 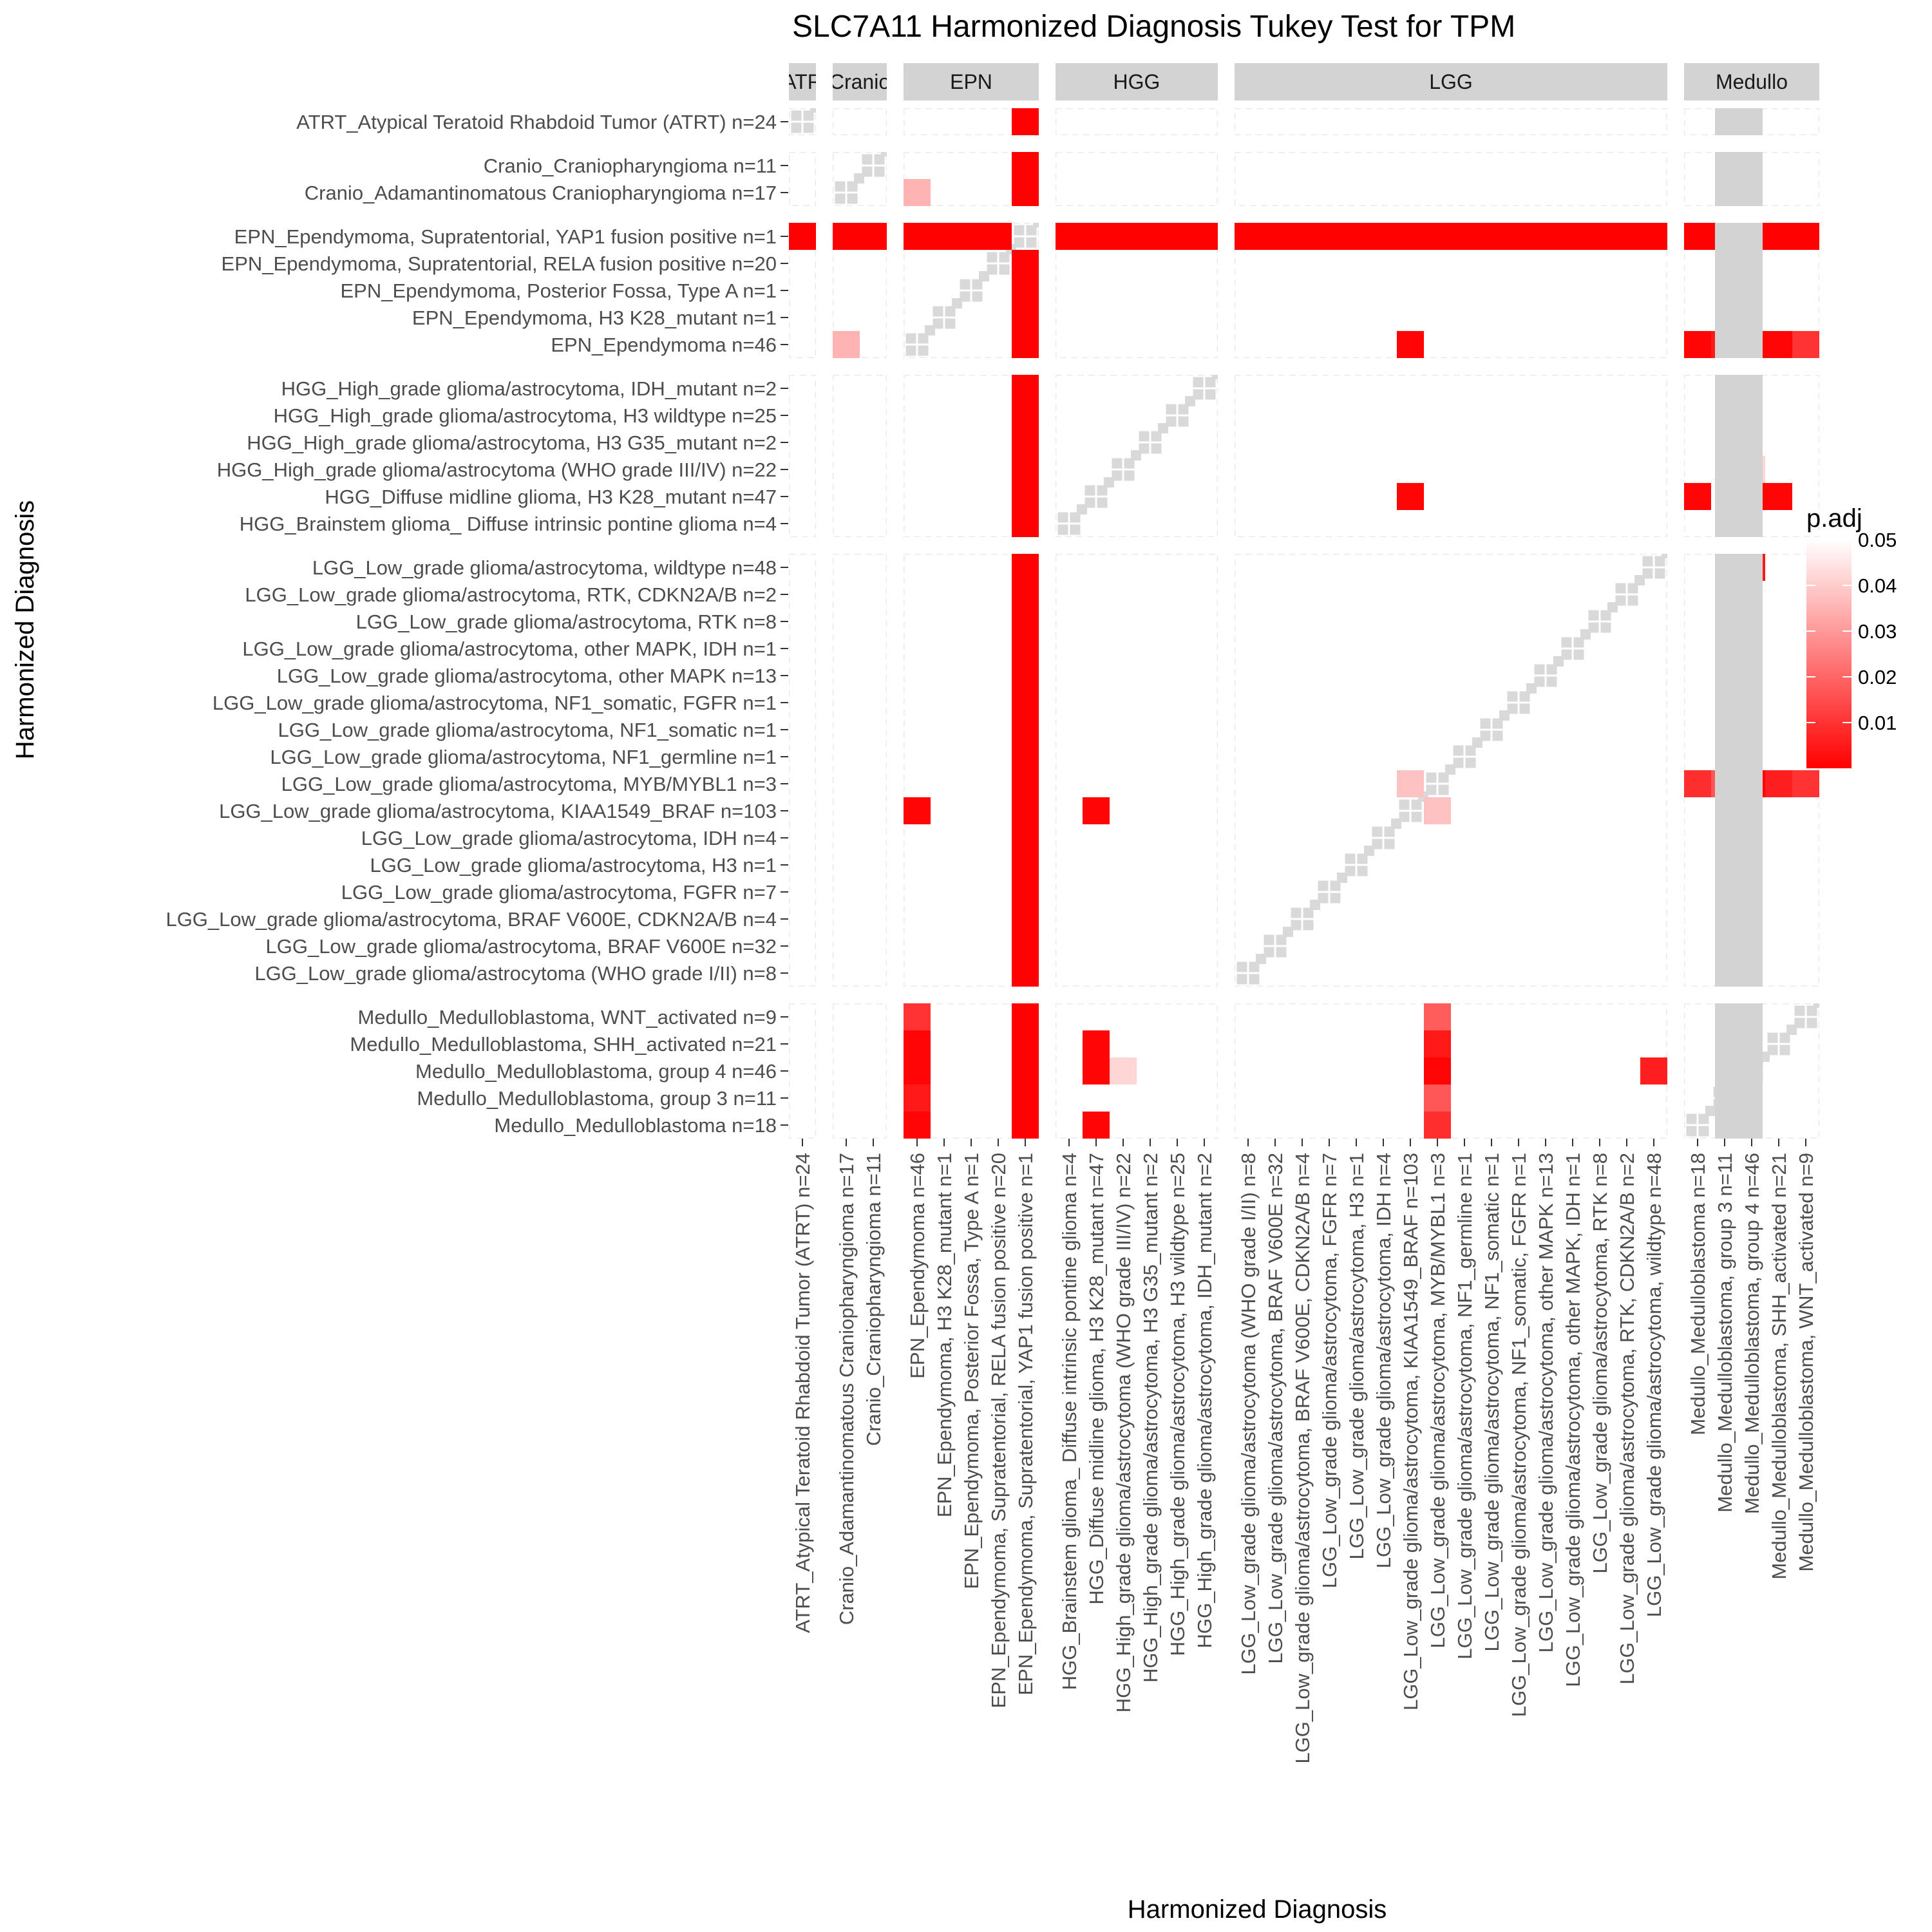 I want to click on panel-lgg-lgg, so click(x=1451, y=771).